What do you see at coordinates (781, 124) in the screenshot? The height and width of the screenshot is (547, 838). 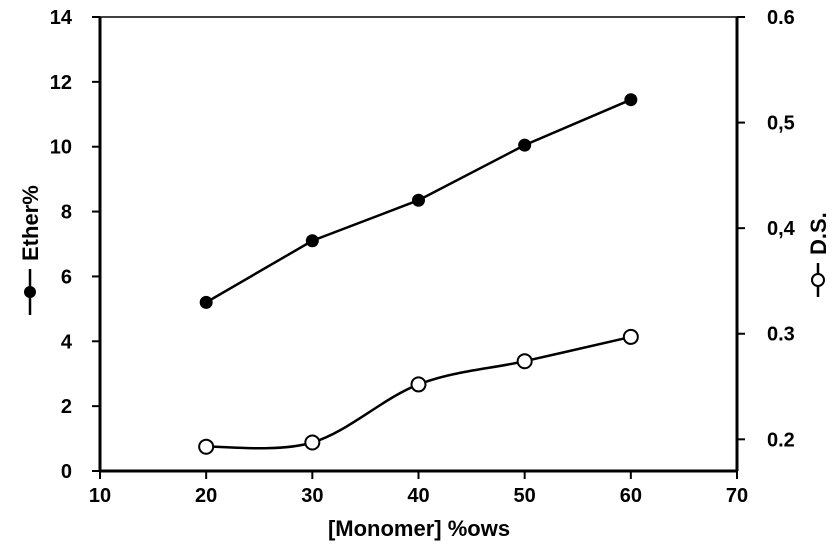 I see `y-tick-label-right: 0,5` at bounding box center [781, 124].